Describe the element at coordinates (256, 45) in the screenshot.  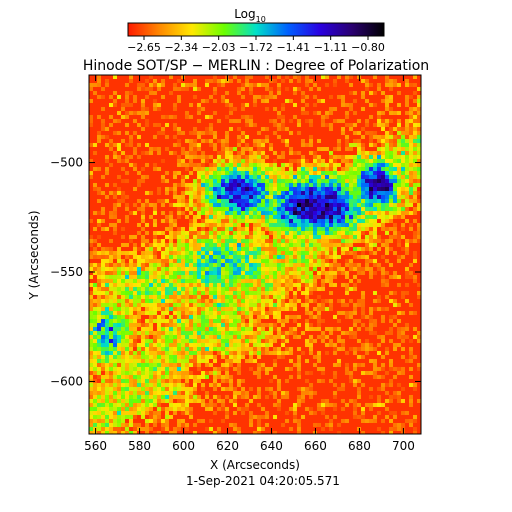
I see `colorbar-ticks: −2.65 −2.34 −2.03 −1.72 −1.41 −1.11 −0.80` at that location.